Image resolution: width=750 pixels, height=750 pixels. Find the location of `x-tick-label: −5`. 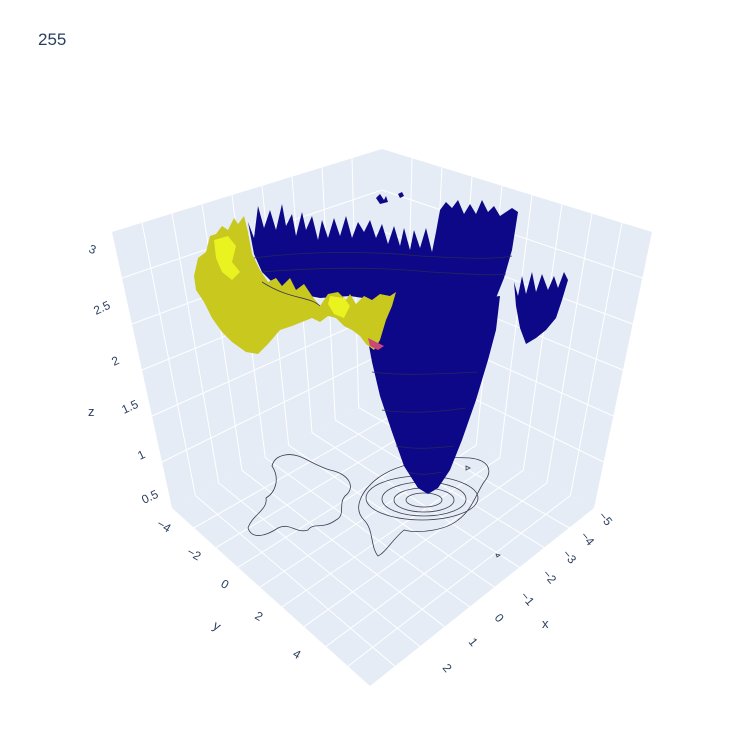

x-tick-label: −5 is located at coordinates (606, 519).